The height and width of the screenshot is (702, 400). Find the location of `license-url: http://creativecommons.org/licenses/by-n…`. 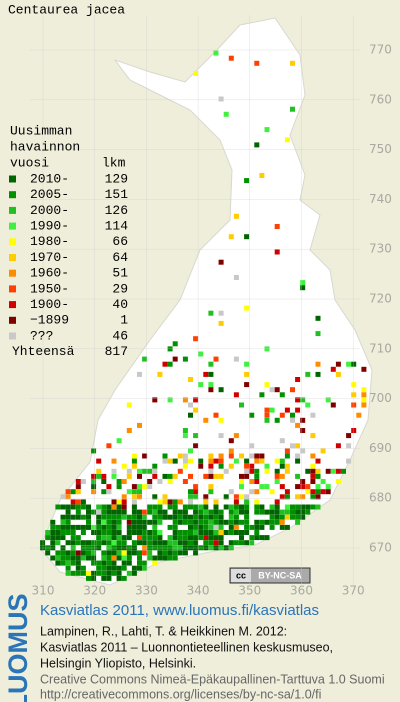

license-url: http://creativecommons.org/licenses/by-n… is located at coordinates (180, 694).